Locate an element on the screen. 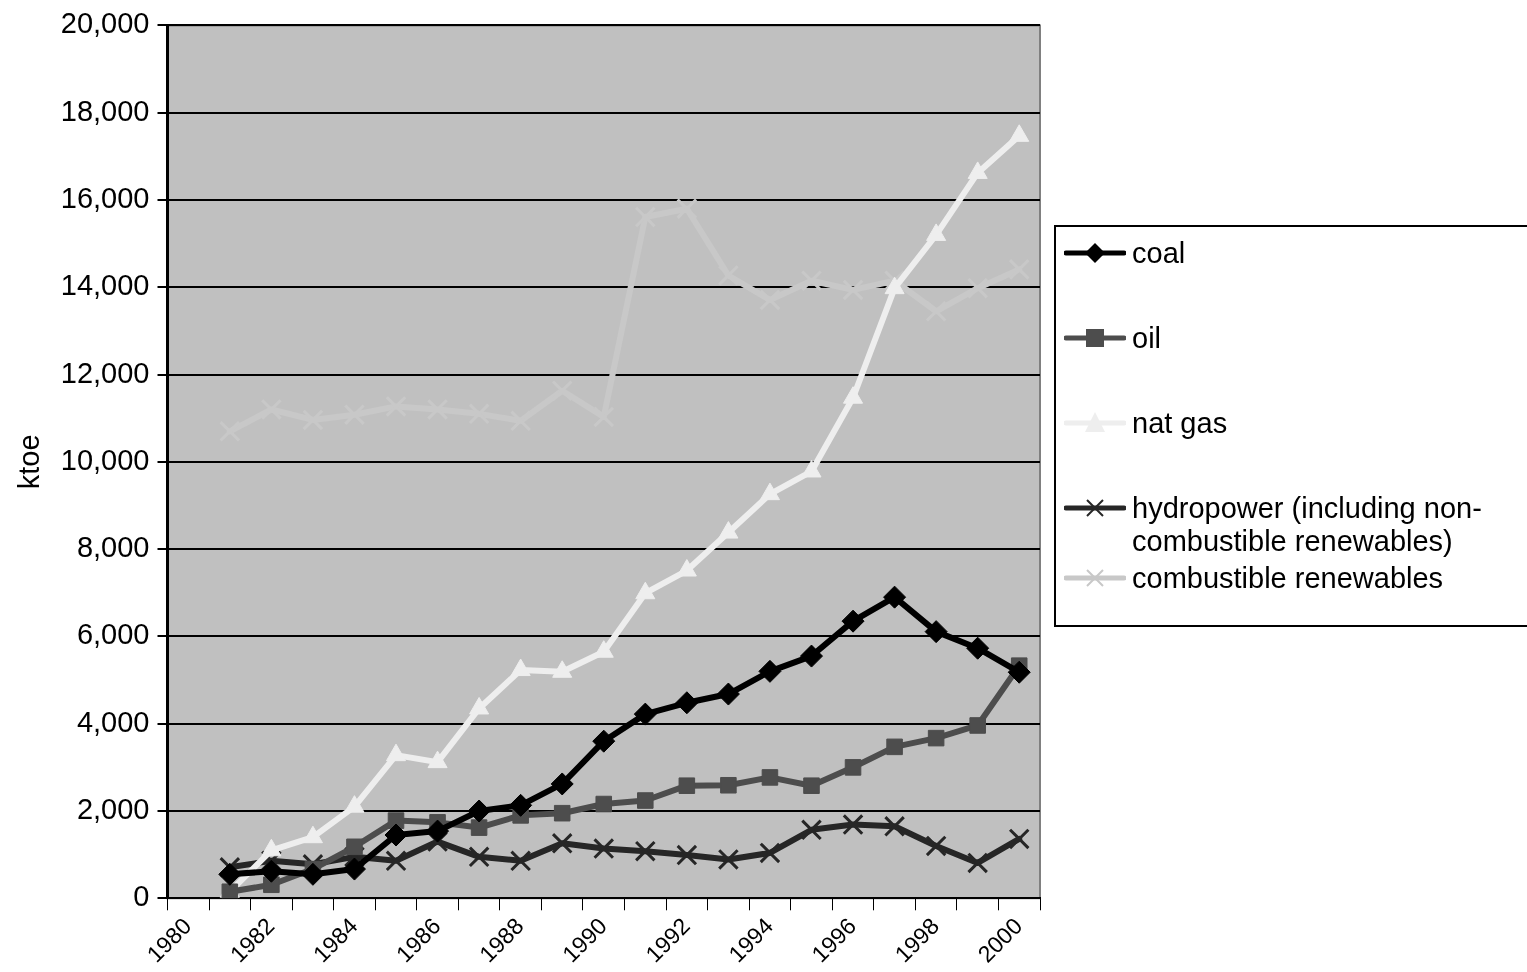 This screenshot has height=972, width=1527. y-tick-label: 20,000 is located at coordinates (105, 23).